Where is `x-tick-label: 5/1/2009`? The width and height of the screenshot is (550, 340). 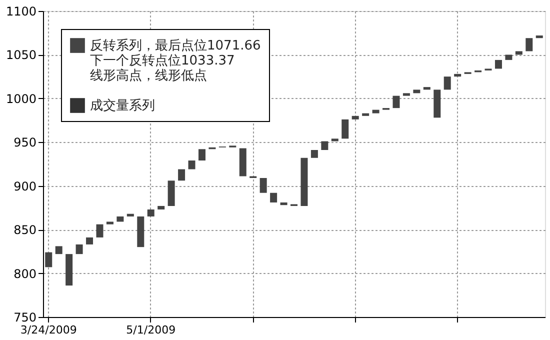
x-tick-label: 5/1/2009 is located at coordinates (151, 330).